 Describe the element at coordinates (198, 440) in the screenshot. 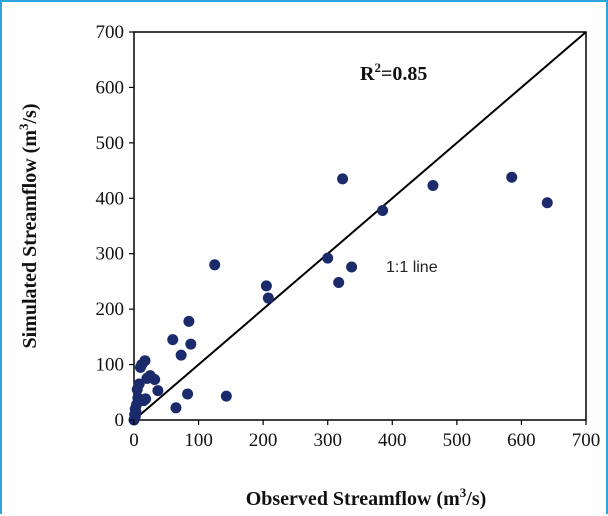

I see `x-tick-label: 100` at that location.